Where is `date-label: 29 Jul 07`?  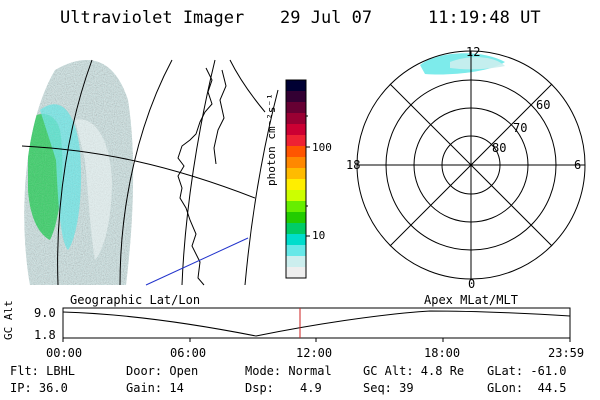 date-label: 29 Jul 07 is located at coordinates (326, 18).